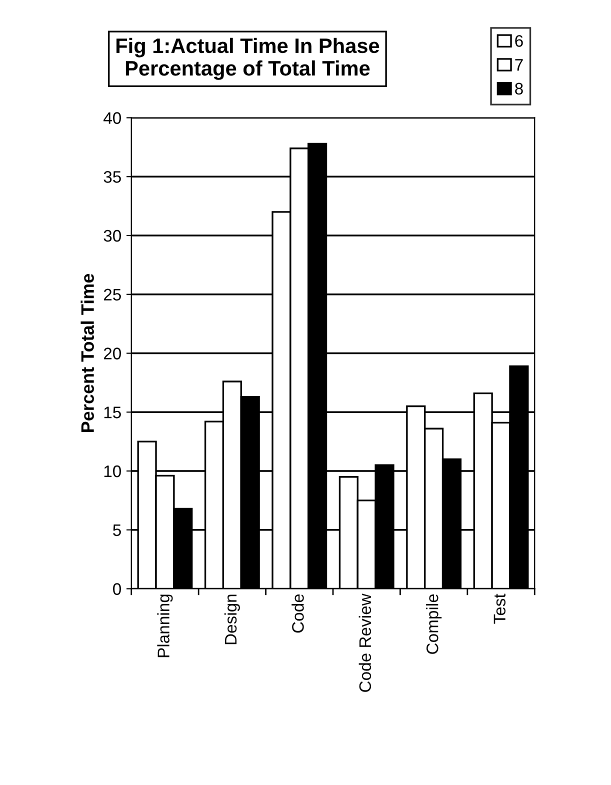 The height and width of the screenshot is (785, 611). I want to click on y-tick-label: 20, so click(112, 354).